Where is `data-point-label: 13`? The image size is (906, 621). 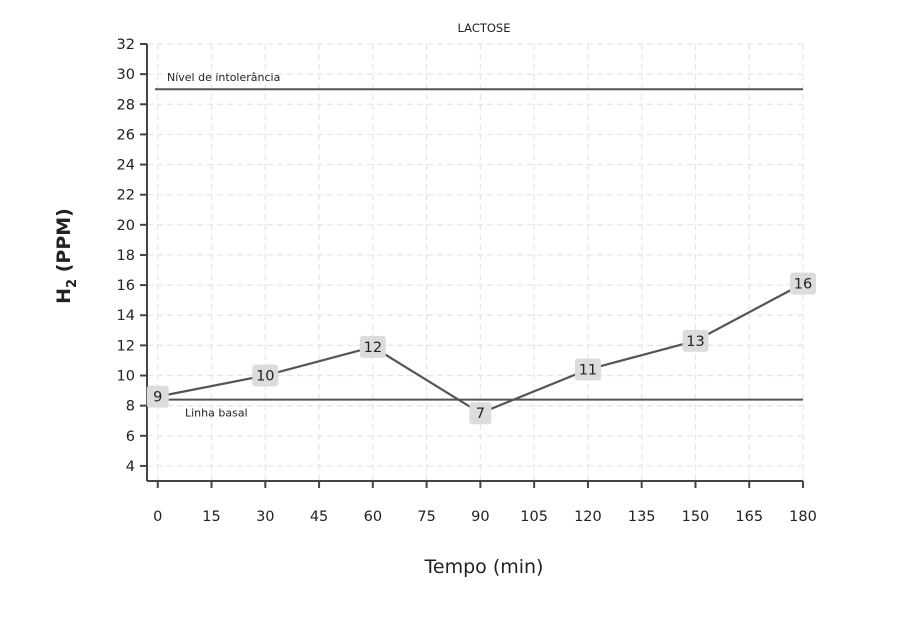 data-point-label: 13 is located at coordinates (695, 342).